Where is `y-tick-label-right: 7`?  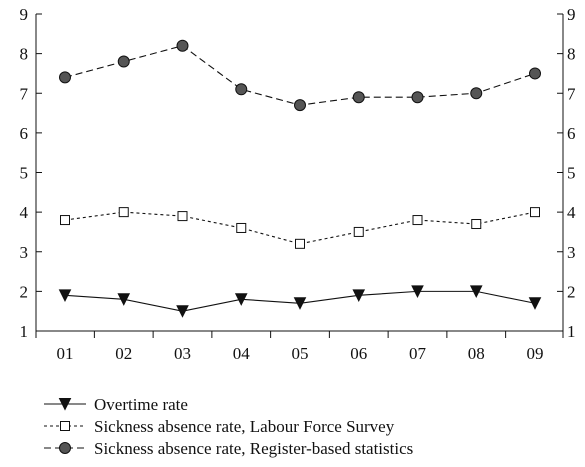 y-tick-label-right: 7 is located at coordinates (571, 93).